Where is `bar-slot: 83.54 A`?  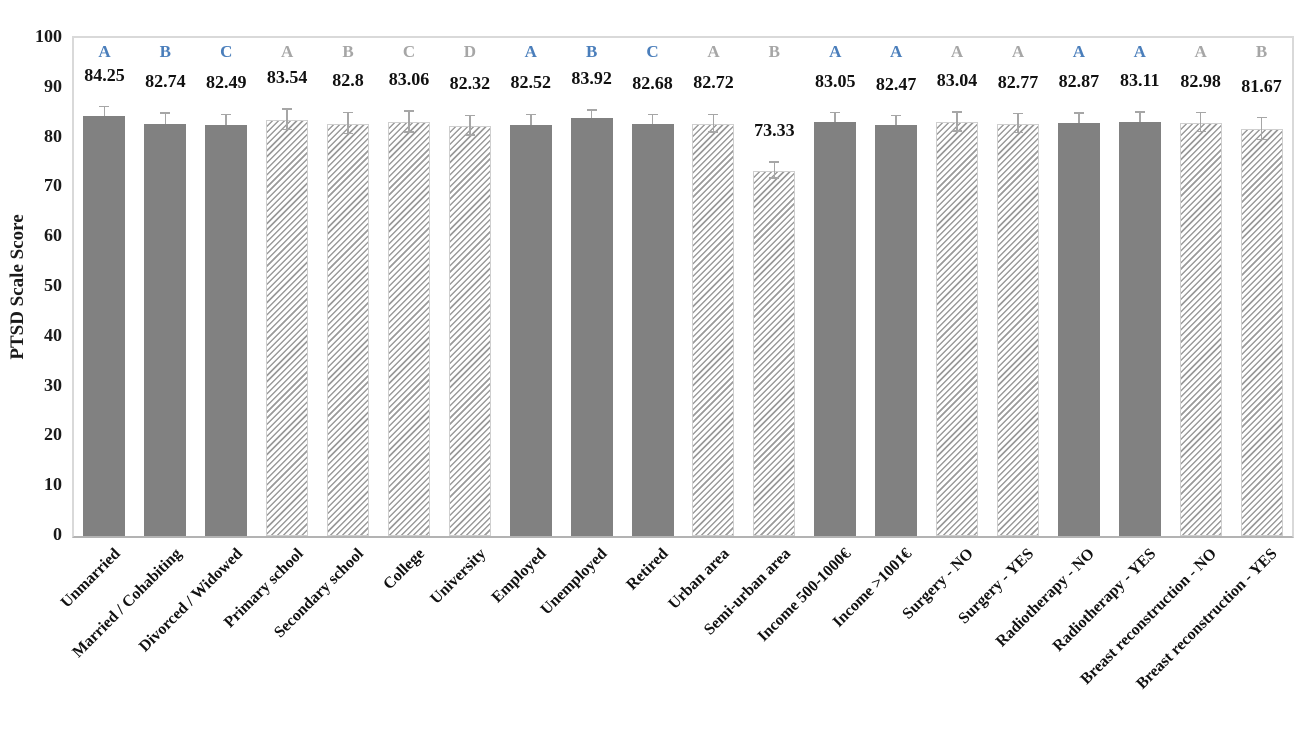
bar-slot: 83.54 A is located at coordinates (287, 287).